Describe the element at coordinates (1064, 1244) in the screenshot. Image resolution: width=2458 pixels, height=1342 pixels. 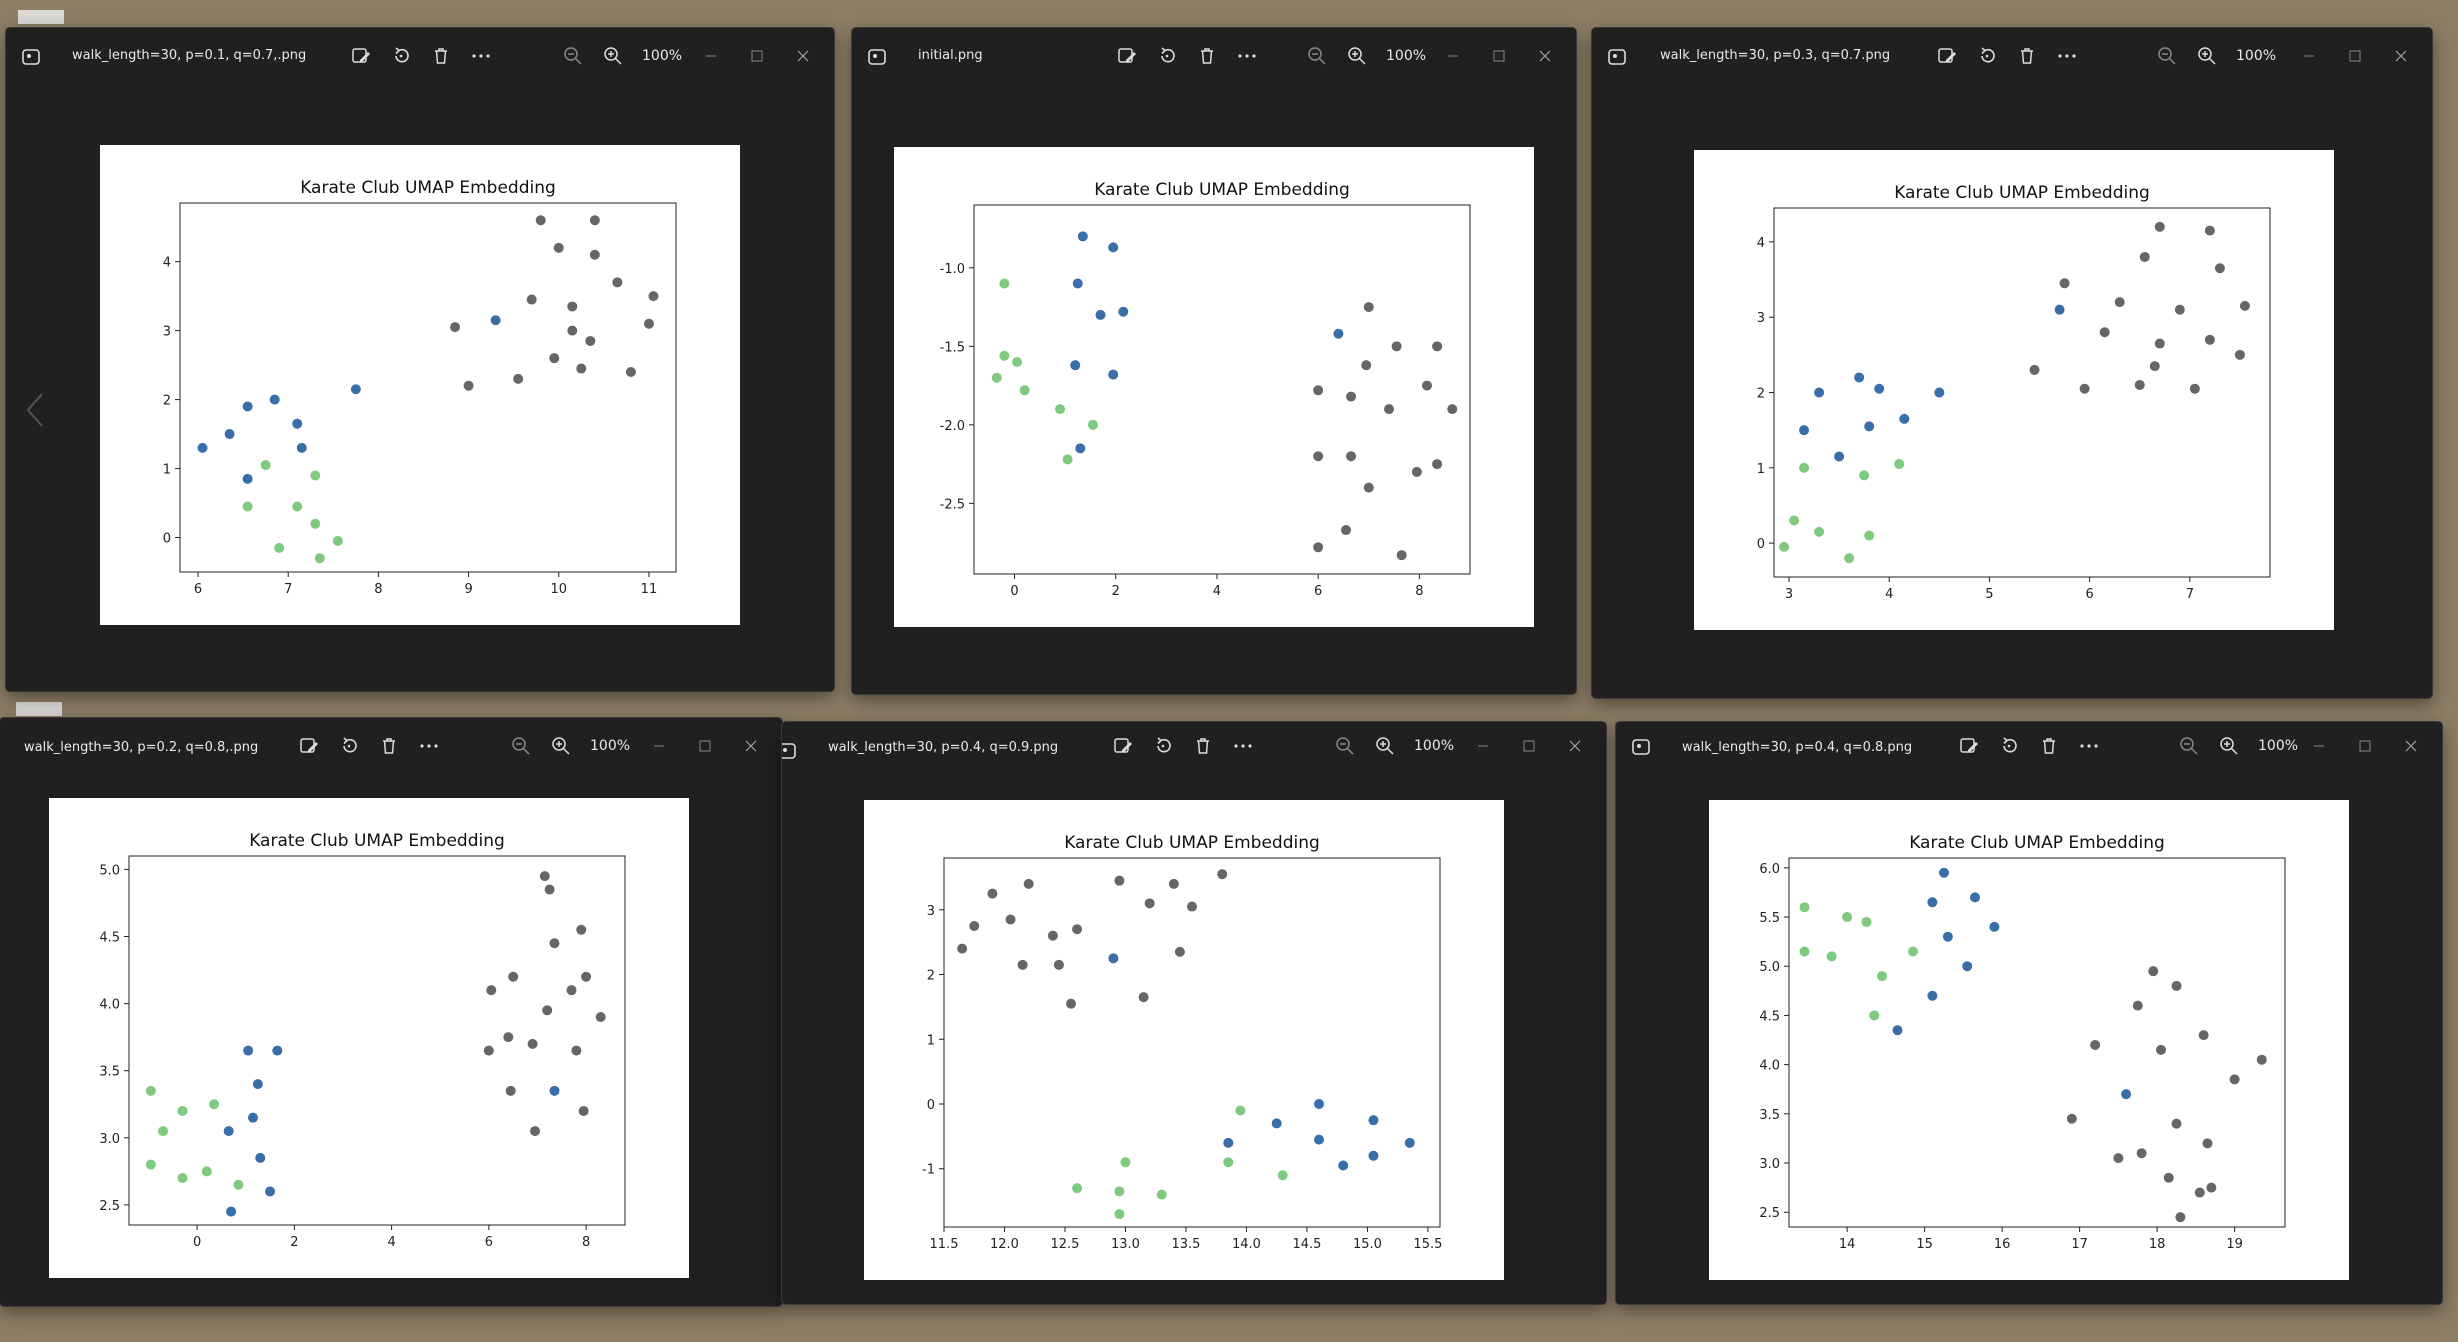
I see `x-tick-label: 12.5` at that location.